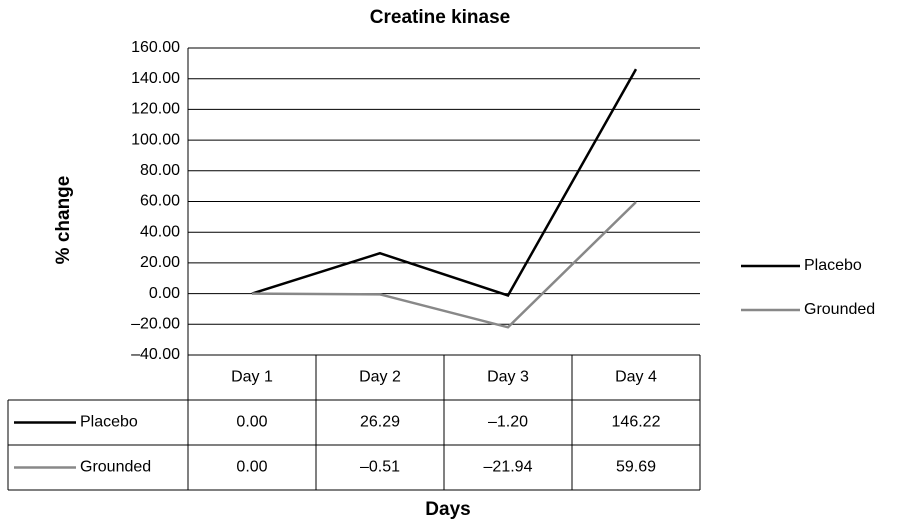  I want to click on table-value: –0.51, so click(380, 467).